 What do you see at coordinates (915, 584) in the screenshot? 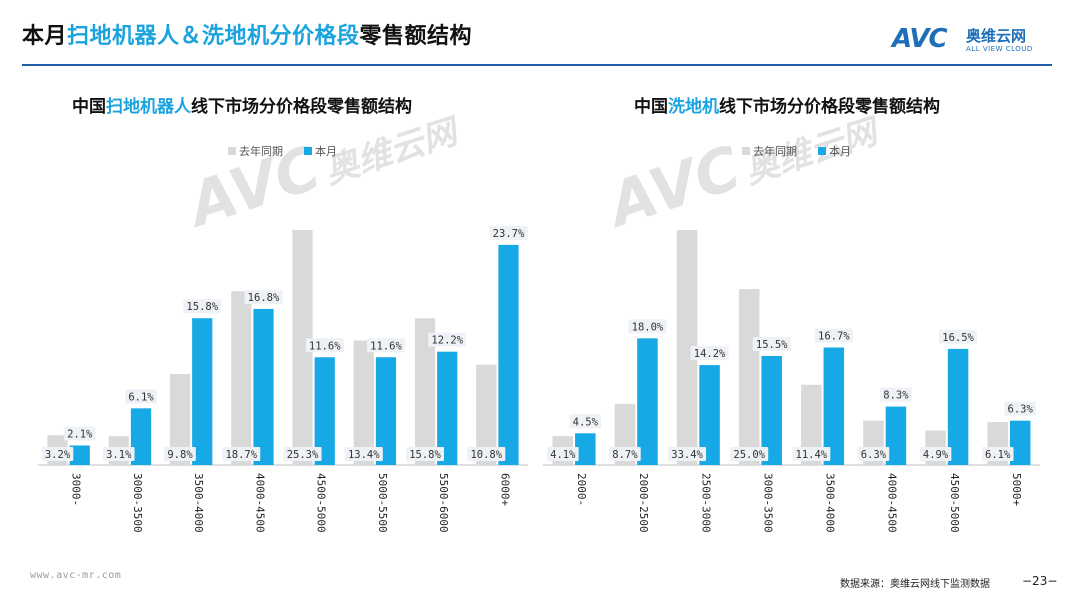
I see `footer-source: 数据来源：奥维云网线下监测数据` at bounding box center [915, 584].